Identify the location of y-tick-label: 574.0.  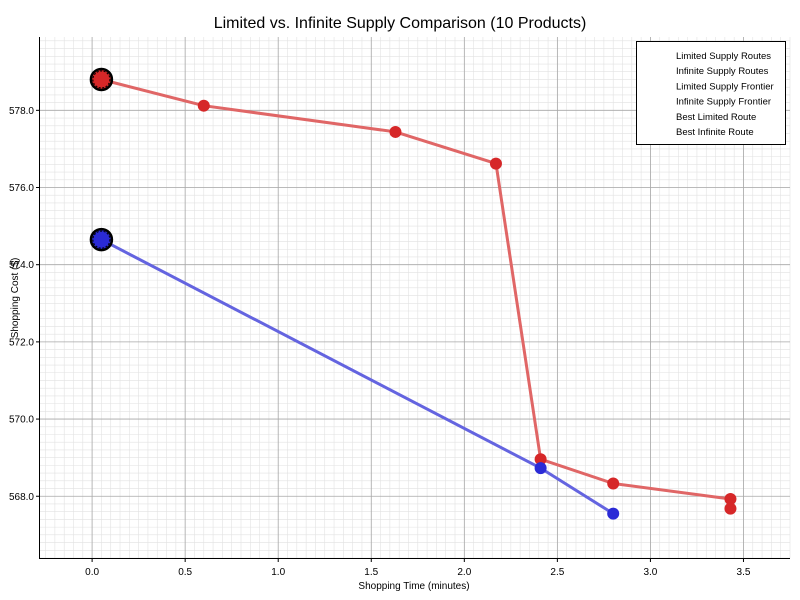
(21, 265).